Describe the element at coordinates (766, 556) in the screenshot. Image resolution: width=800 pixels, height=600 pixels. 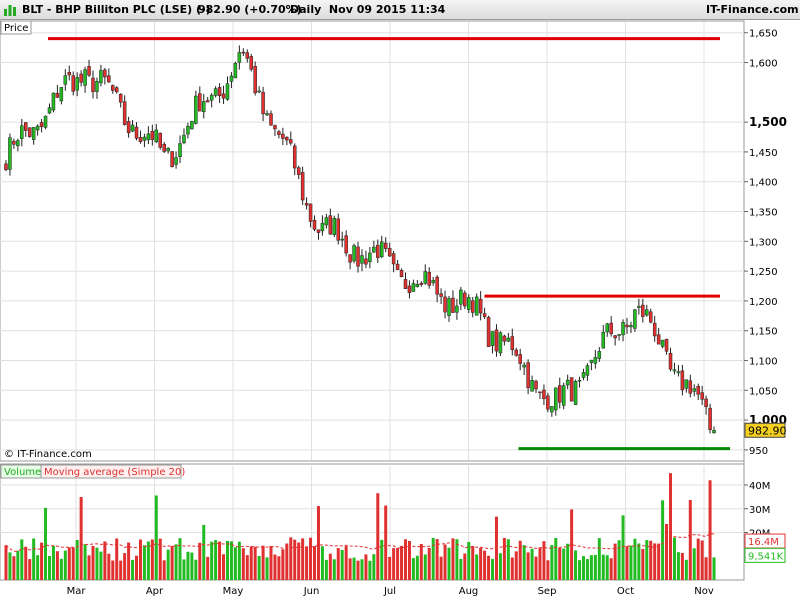
I see `last-volume-value: 9,541K` at that location.